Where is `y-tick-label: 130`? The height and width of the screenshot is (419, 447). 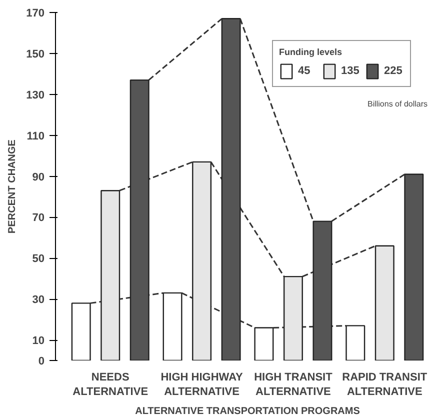 y-tick-label: 130 is located at coordinates (35, 95).